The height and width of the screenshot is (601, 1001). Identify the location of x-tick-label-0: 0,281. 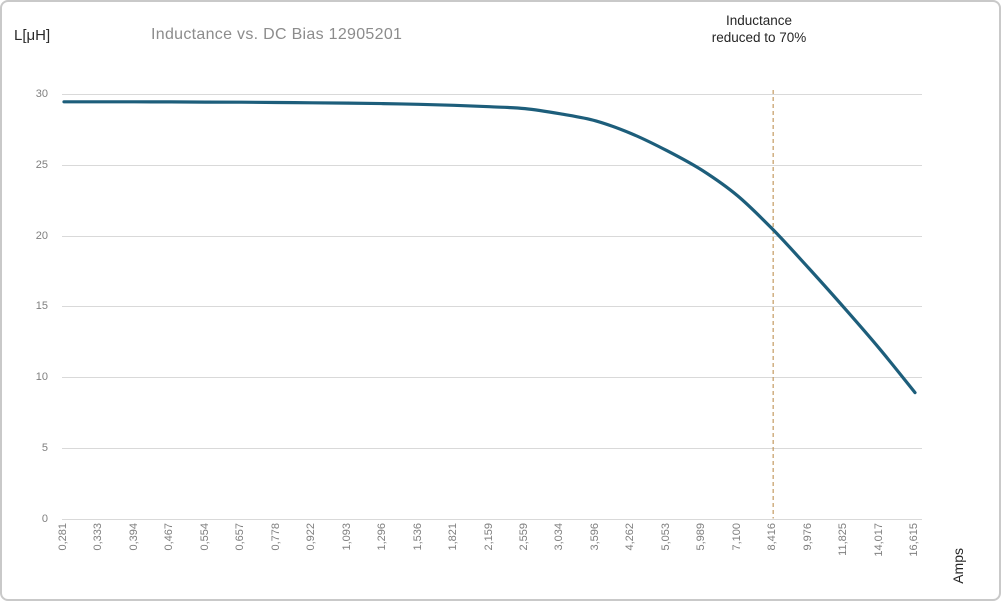
(63, 537).